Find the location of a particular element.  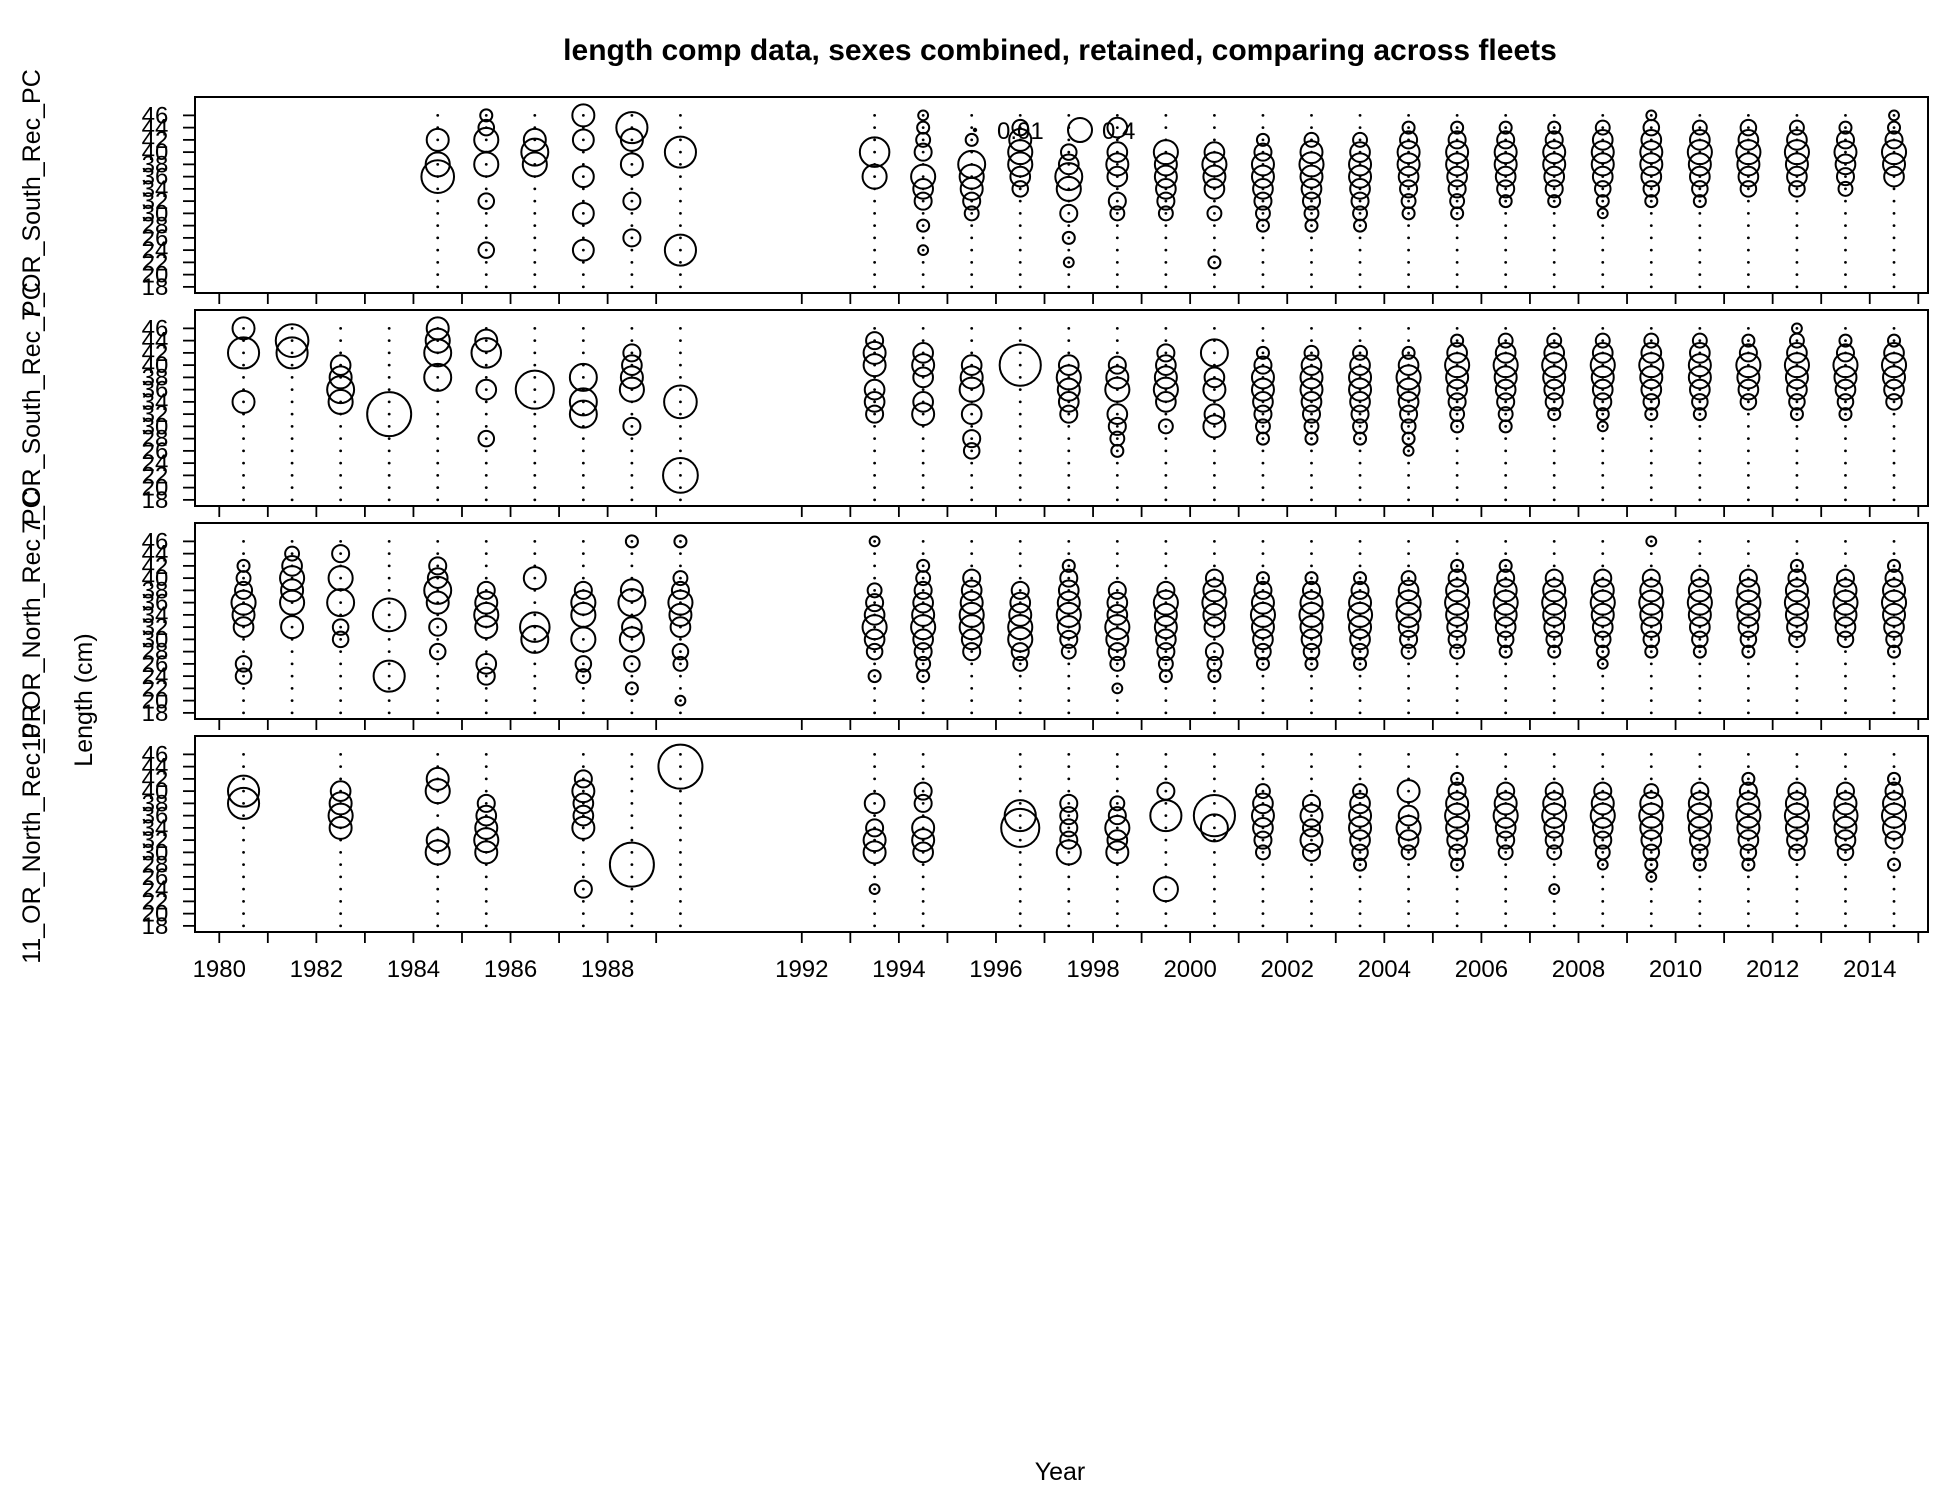

y-tick-label: 20 is located at coordinates (155, 275).